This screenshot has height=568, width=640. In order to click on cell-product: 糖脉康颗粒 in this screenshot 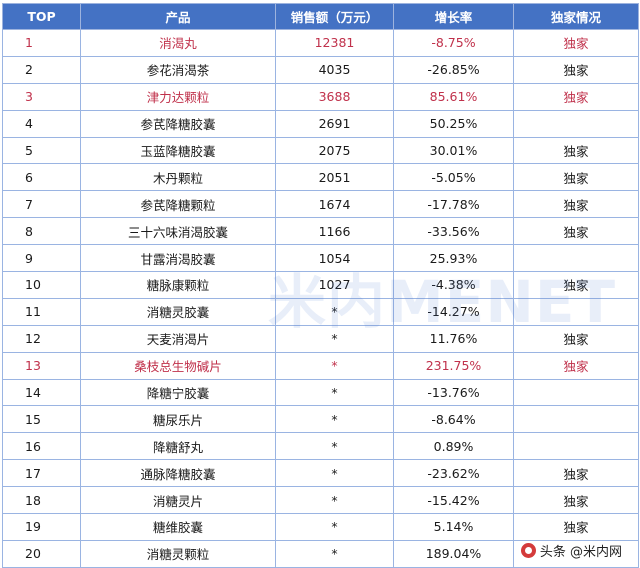, I will do `click(178, 285)`.